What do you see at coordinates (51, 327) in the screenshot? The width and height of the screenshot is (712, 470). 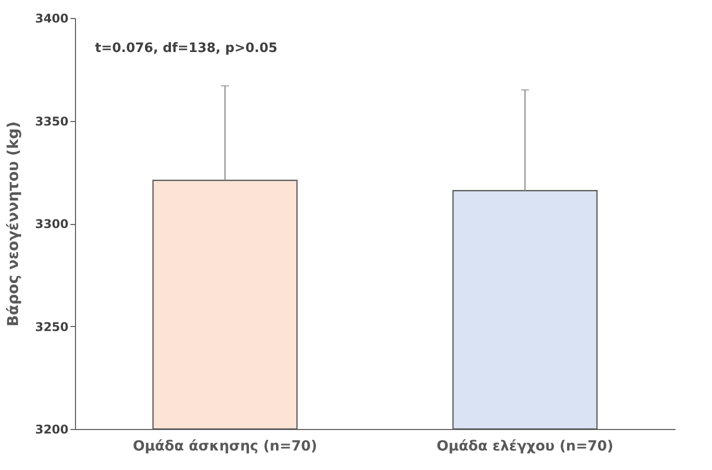 I see `y-tick-label: 3250` at bounding box center [51, 327].